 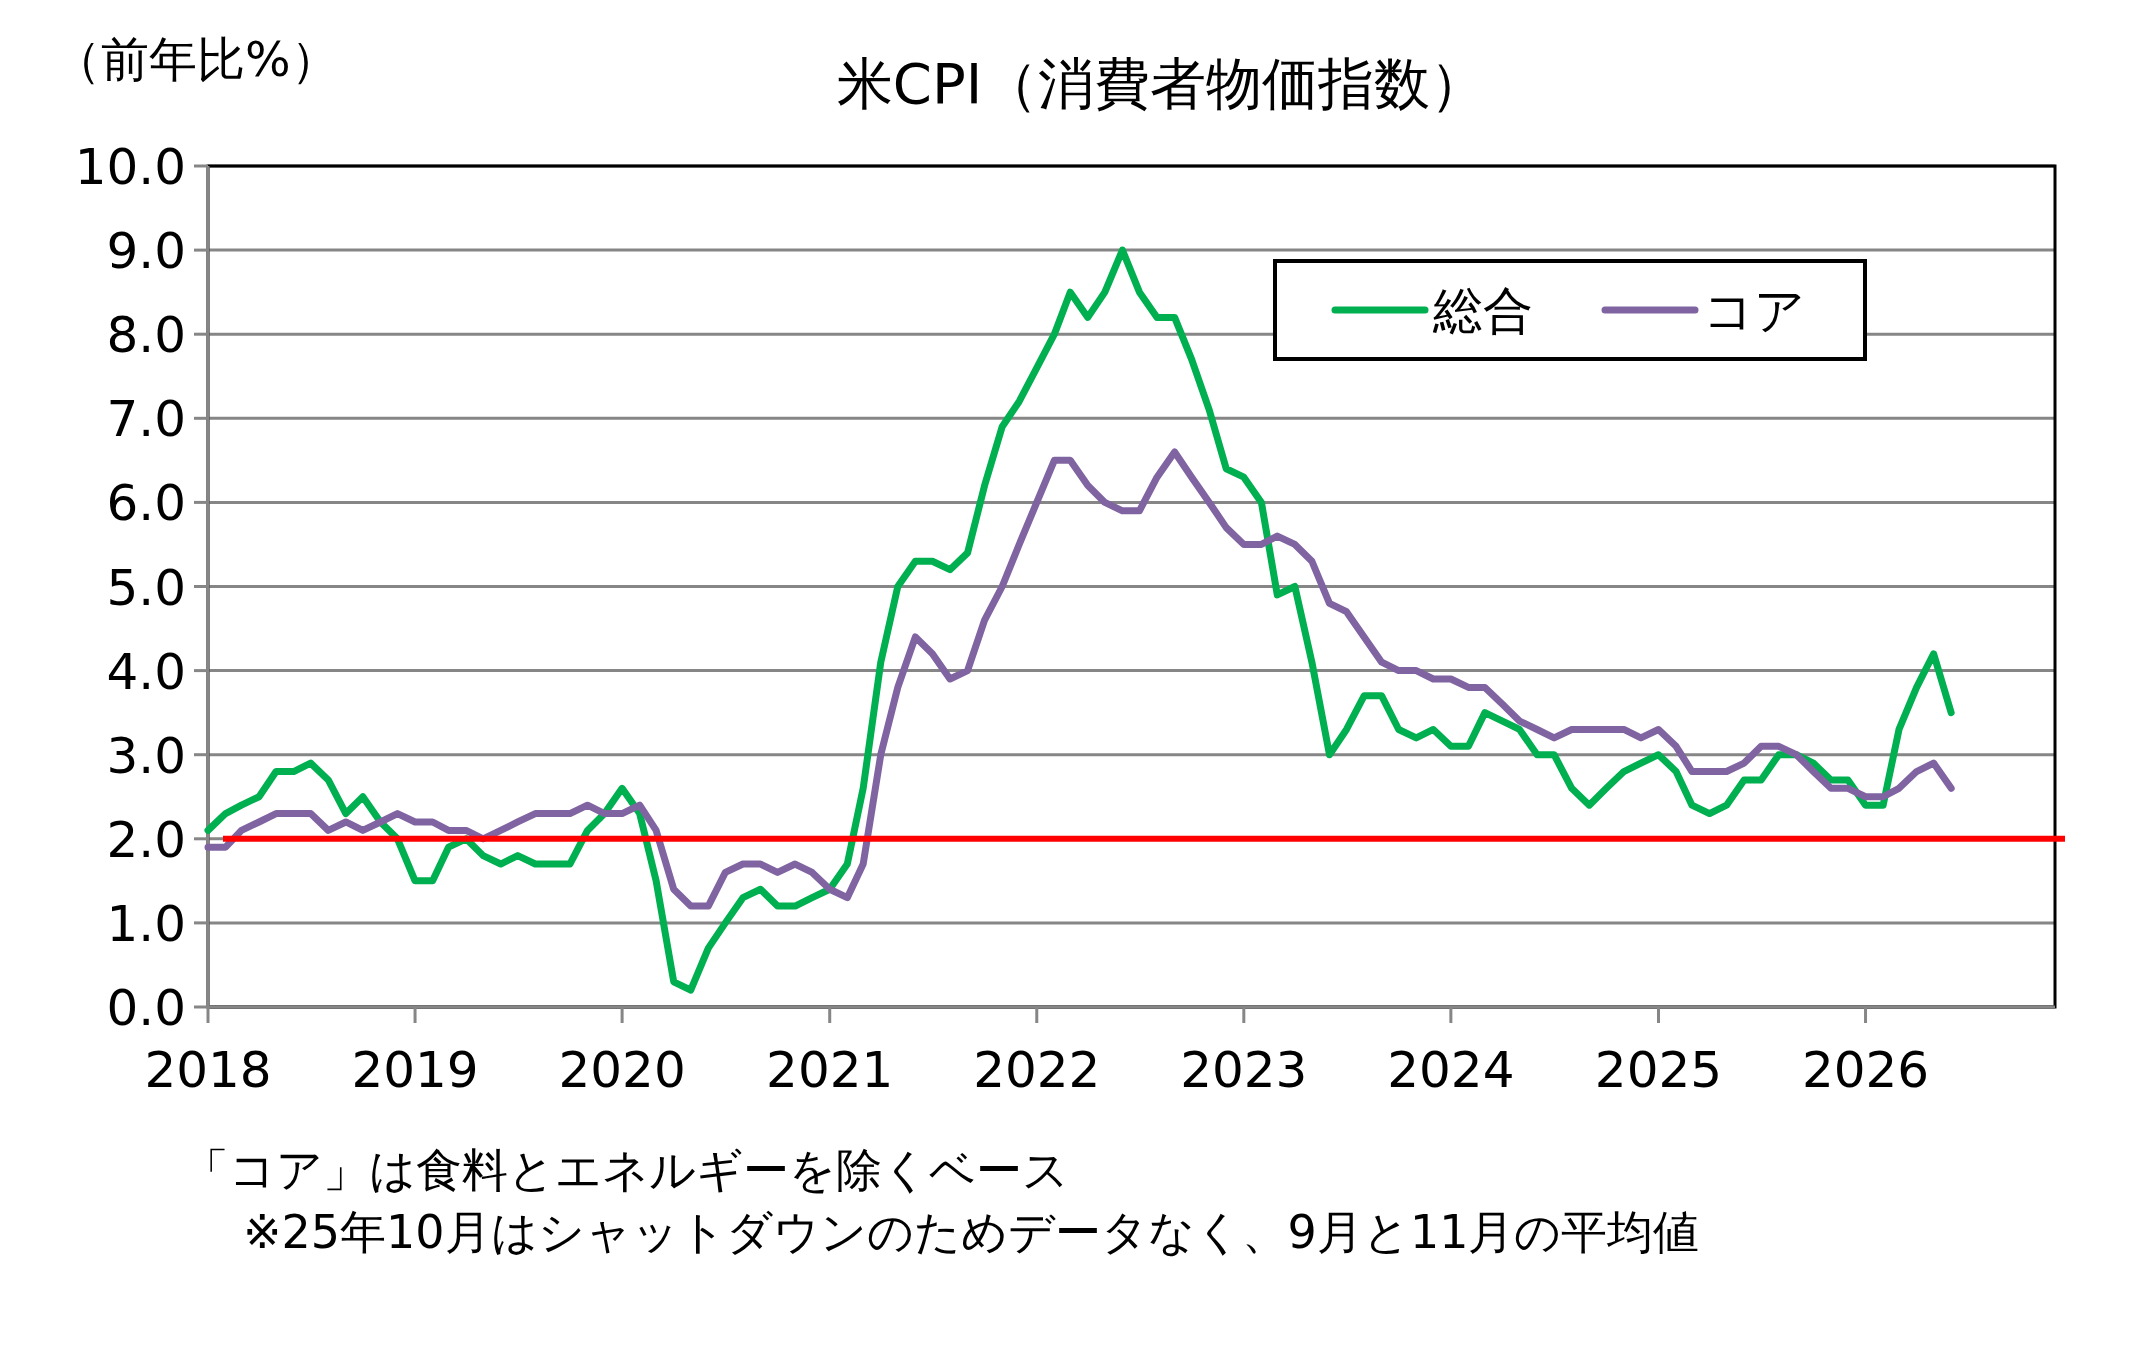 What do you see at coordinates (146, 923) in the screenshot?
I see `y-tick-label: 1.0` at bounding box center [146, 923].